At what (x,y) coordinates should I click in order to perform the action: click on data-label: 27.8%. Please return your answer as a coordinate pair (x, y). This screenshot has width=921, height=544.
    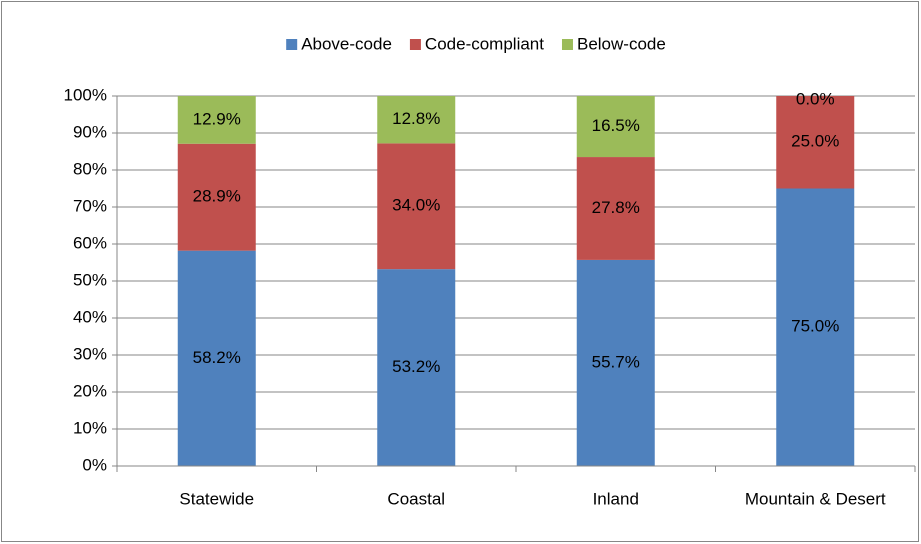
    Looking at the image, I should click on (616, 207).